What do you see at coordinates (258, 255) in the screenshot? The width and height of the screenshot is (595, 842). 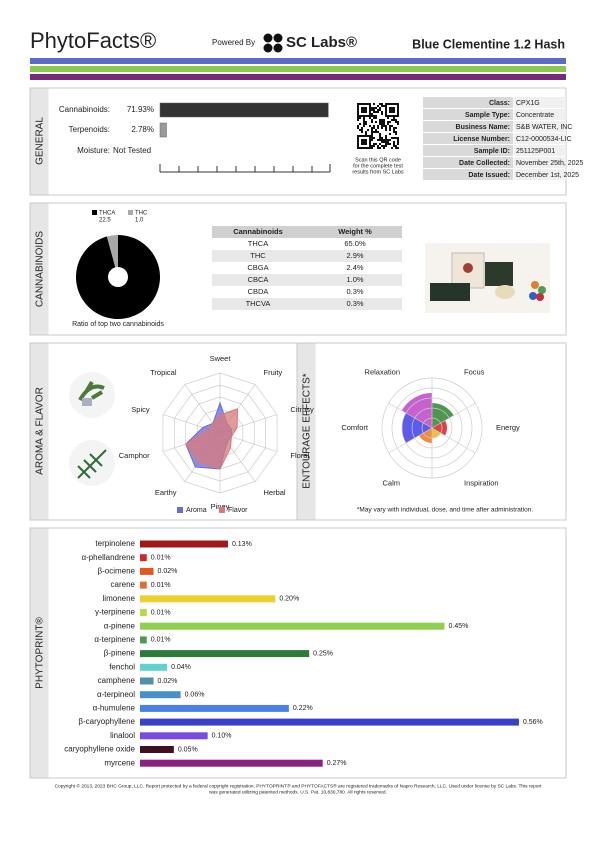 I see `table-cell: THC` at bounding box center [258, 255].